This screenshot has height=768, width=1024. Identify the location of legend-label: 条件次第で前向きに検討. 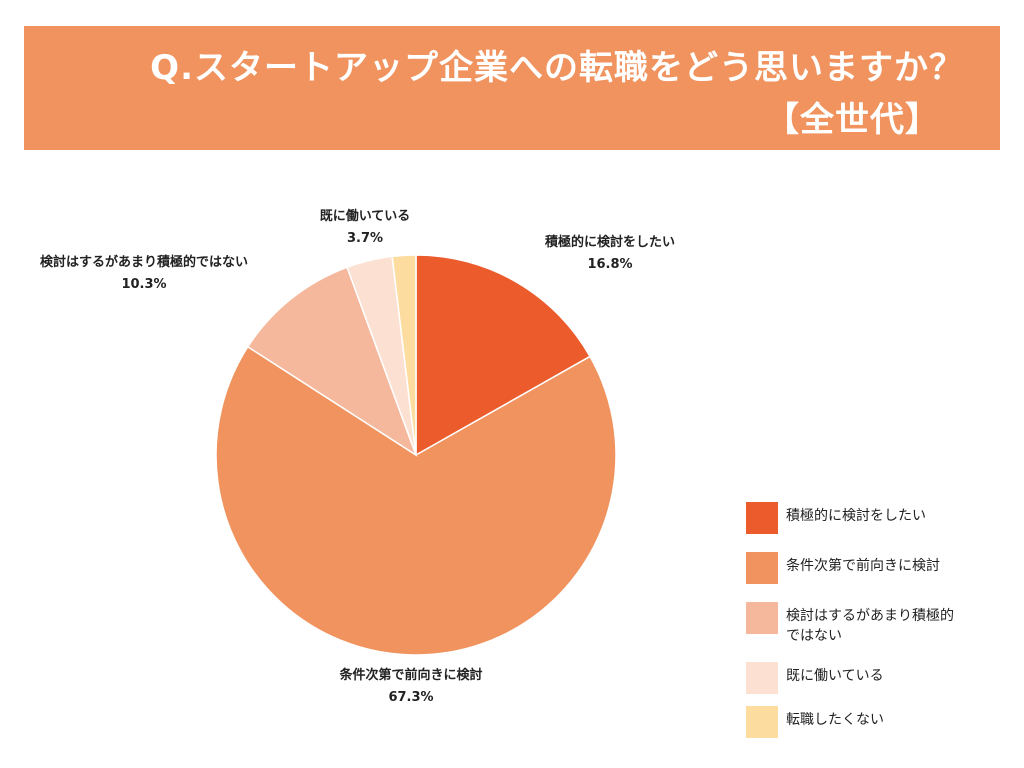
(863, 566).